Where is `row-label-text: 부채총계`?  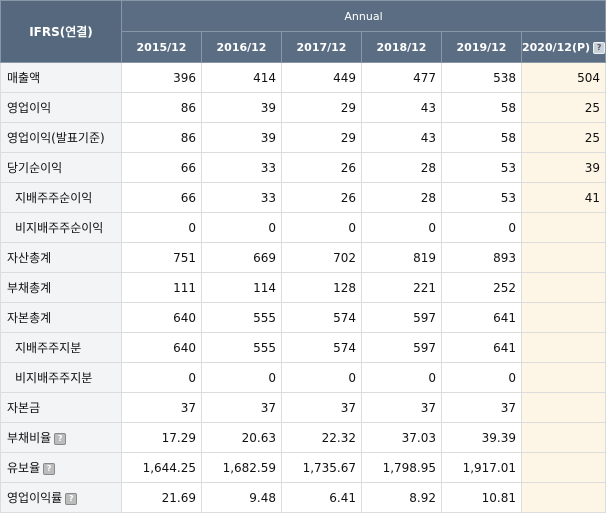 row-label-text: 부채총계 is located at coordinates (29, 288).